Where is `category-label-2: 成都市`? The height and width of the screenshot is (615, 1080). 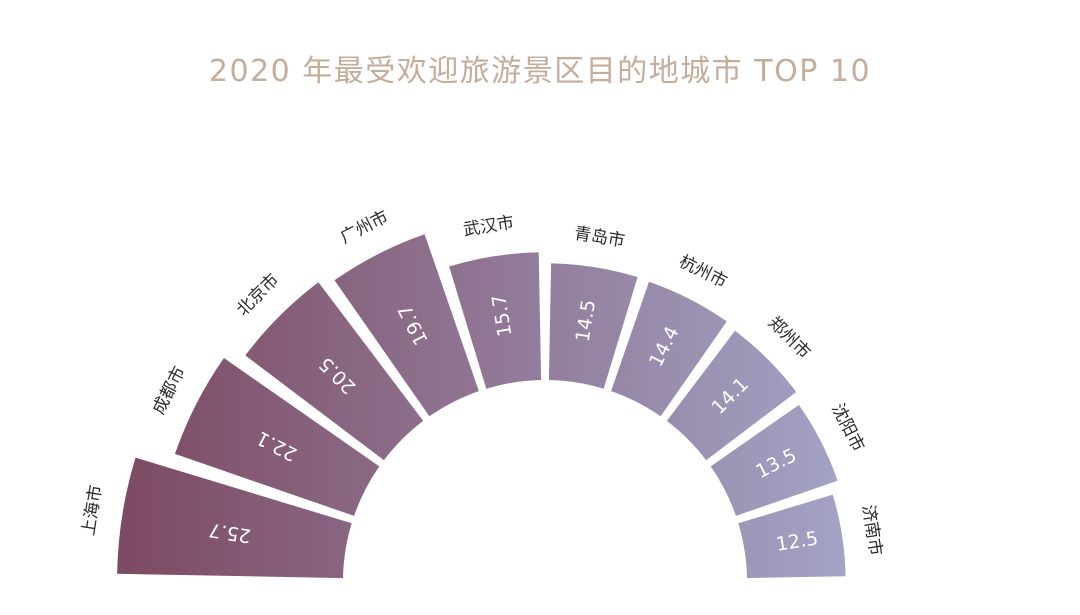 category-label-2: 成都市 is located at coordinates (169, 390).